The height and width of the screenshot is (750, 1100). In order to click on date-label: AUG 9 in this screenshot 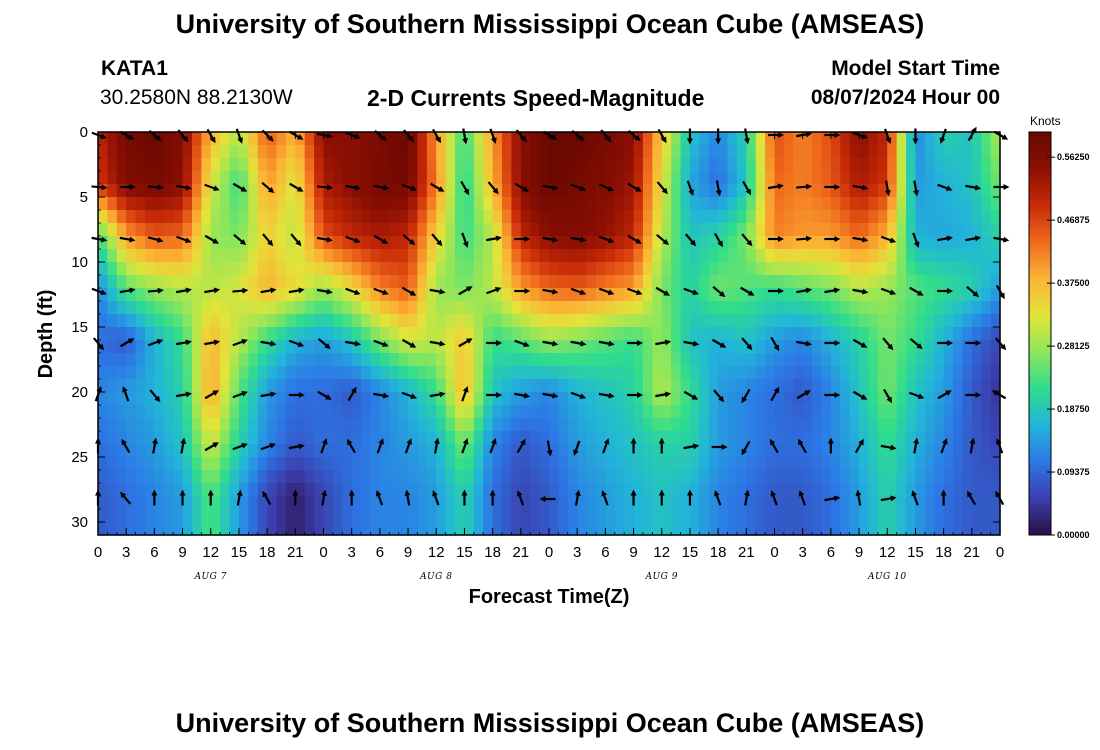, I will do `click(661, 577)`.